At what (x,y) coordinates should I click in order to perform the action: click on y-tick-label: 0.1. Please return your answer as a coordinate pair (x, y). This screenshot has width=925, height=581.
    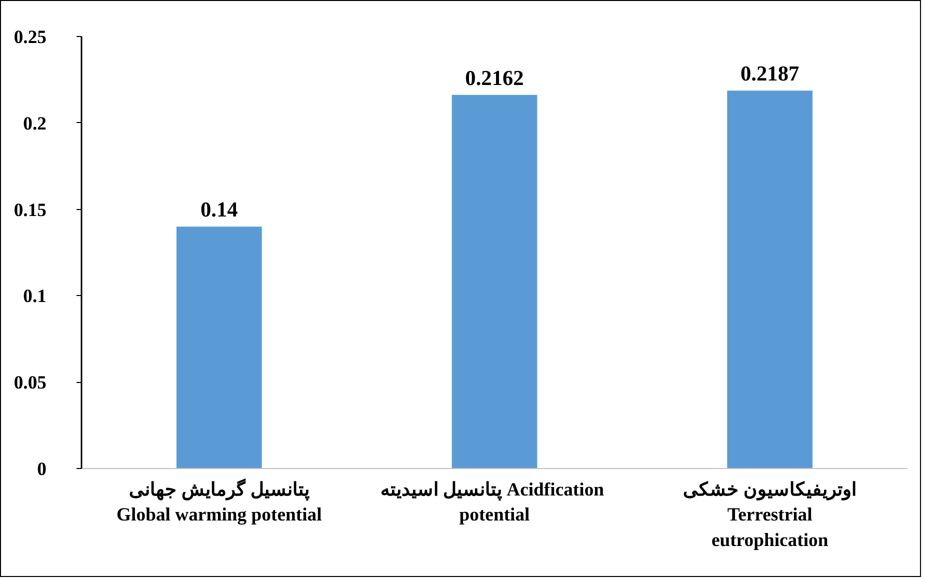
    Looking at the image, I should click on (35, 297).